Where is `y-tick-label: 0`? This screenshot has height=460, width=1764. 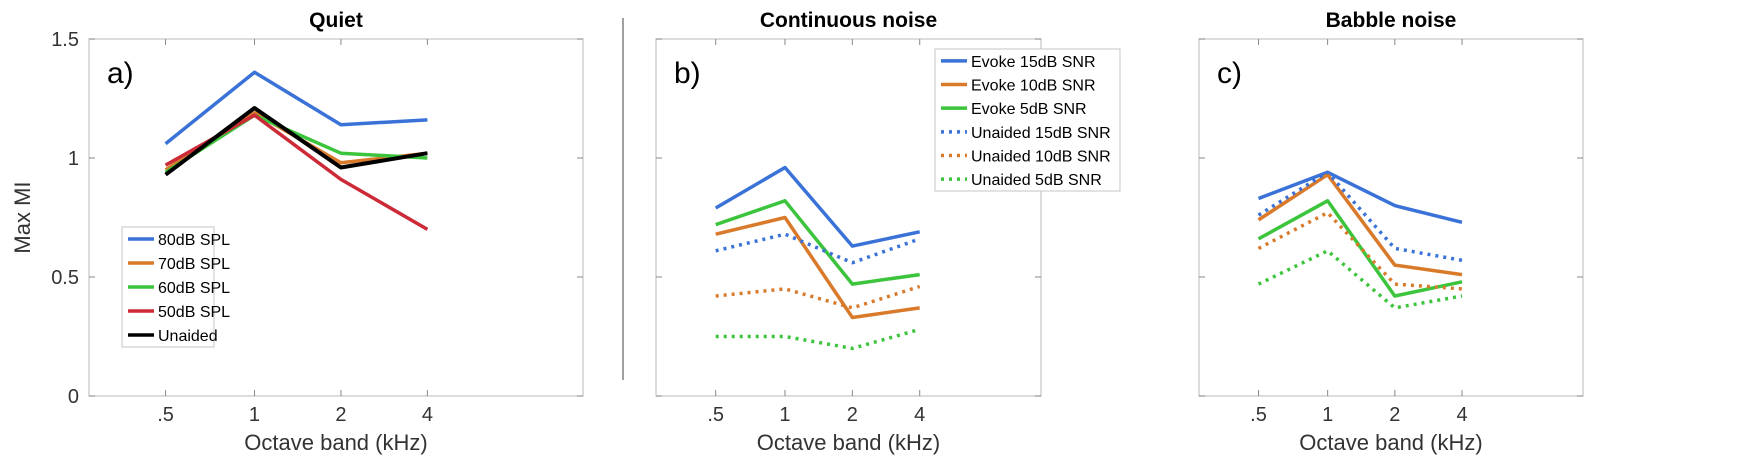
y-tick-label: 0 is located at coordinates (73, 397).